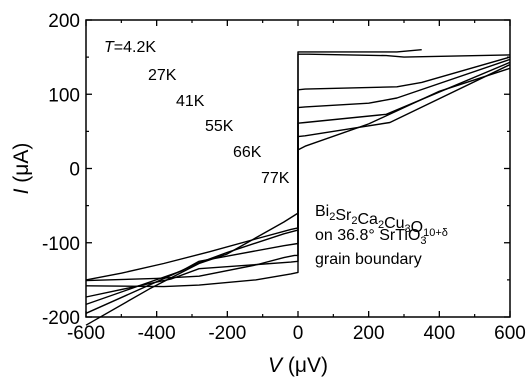 The image size is (527, 379). What do you see at coordinates (21, 191) in the screenshot?
I see `y-axis-var: I` at bounding box center [21, 191].